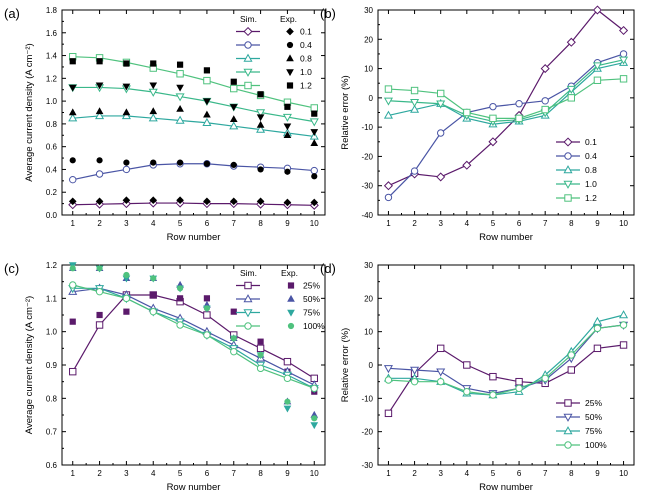 This screenshot has height=492, width=650. Describe the element at coordinates (52, 398) in the screenshot. I see `y-tick-label: 0.8` at that location.